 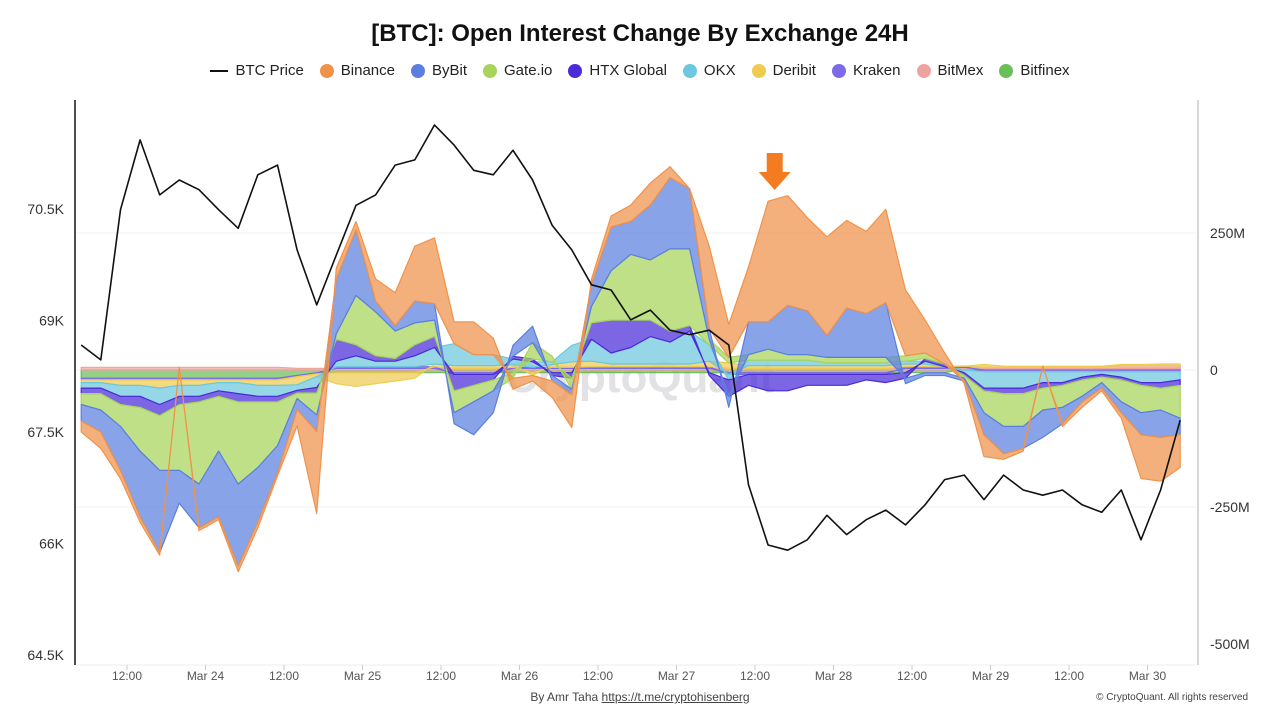 What do you see at coordinates (991, 676) in the screenshot?
I see `x-tick-label: Mar 29` at bounding box center [991, 676].